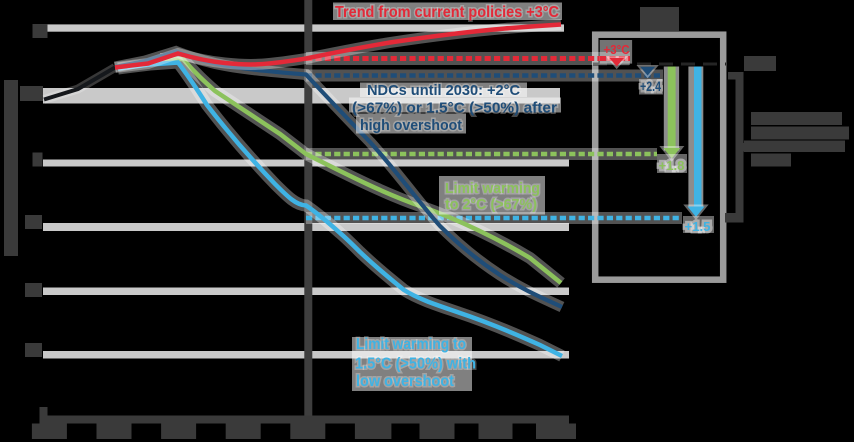  What do you see at coordinates (672, 165) in the screenshot?
I see `svg-text: +1.8` at bounding box center [672, 165].